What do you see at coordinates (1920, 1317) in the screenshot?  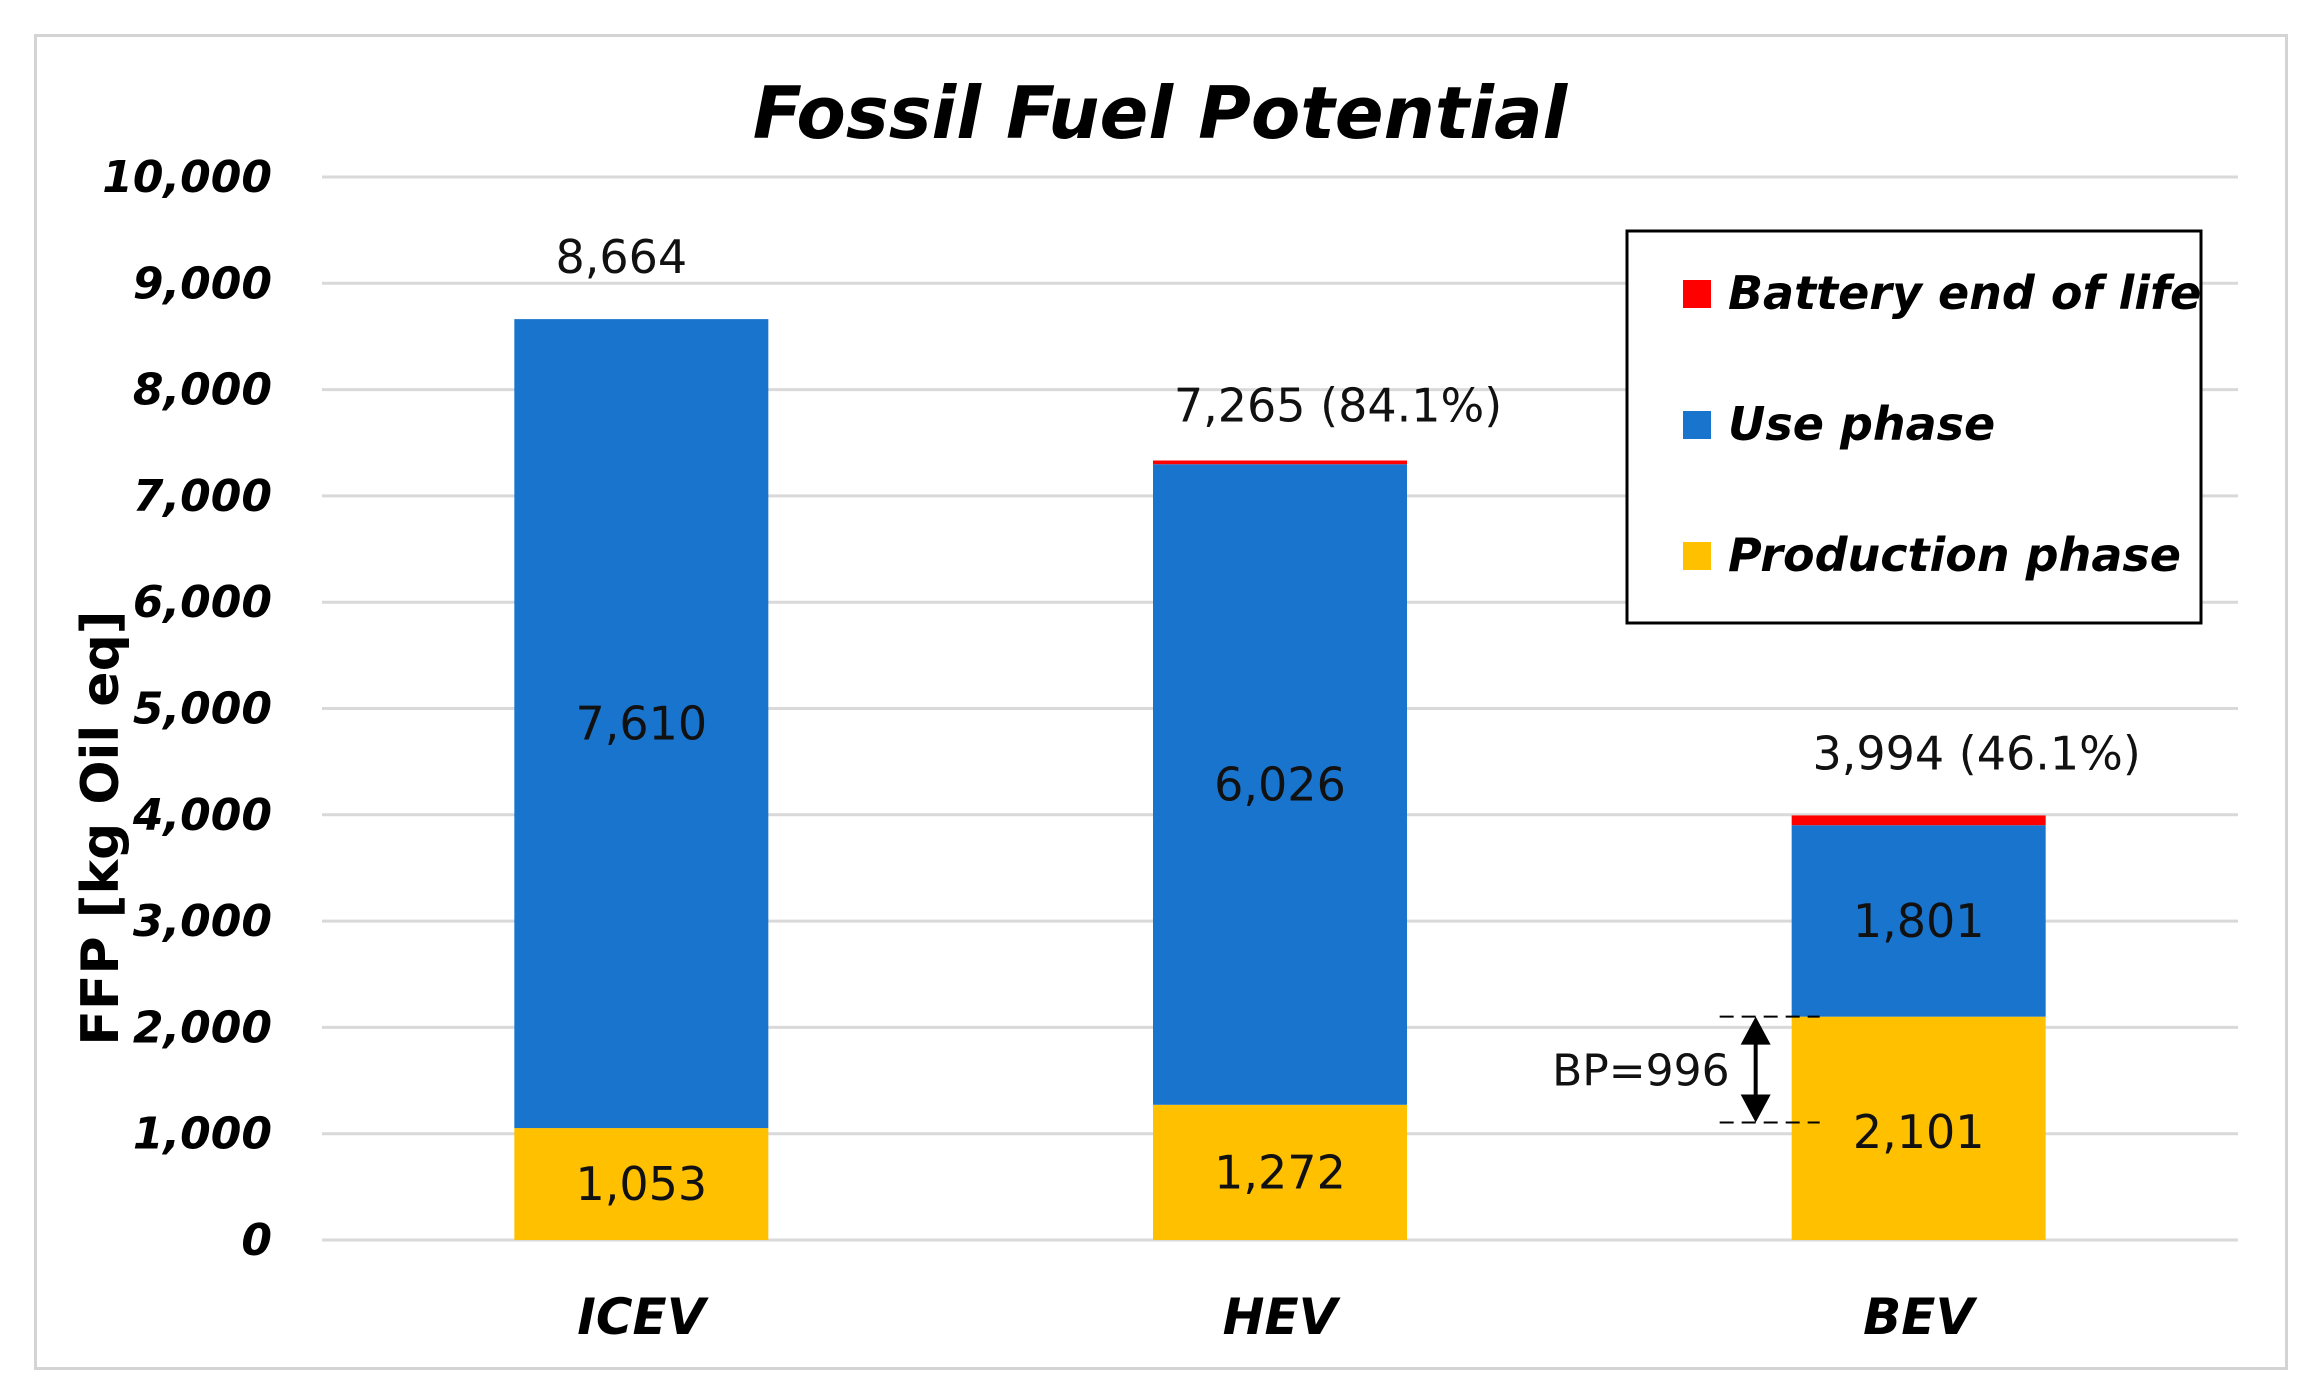 I see `x-tick-label: BEV` at bounding box center [1920, 1317].